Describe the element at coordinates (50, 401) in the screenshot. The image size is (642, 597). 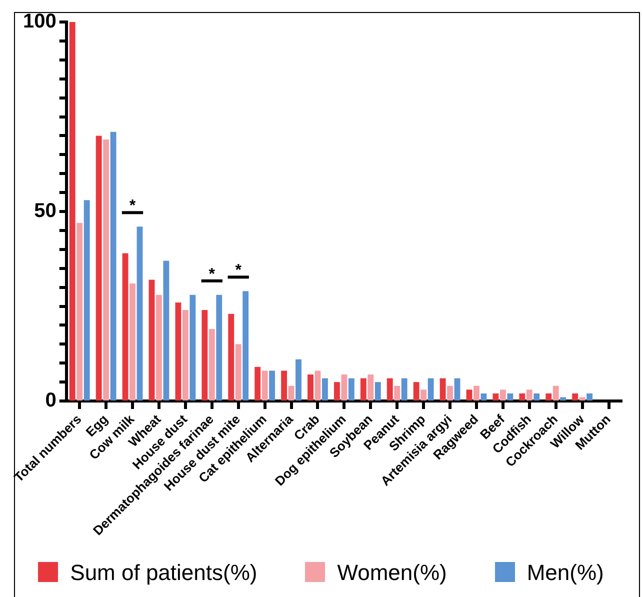
I see `y-tick-label: 0` at that location.